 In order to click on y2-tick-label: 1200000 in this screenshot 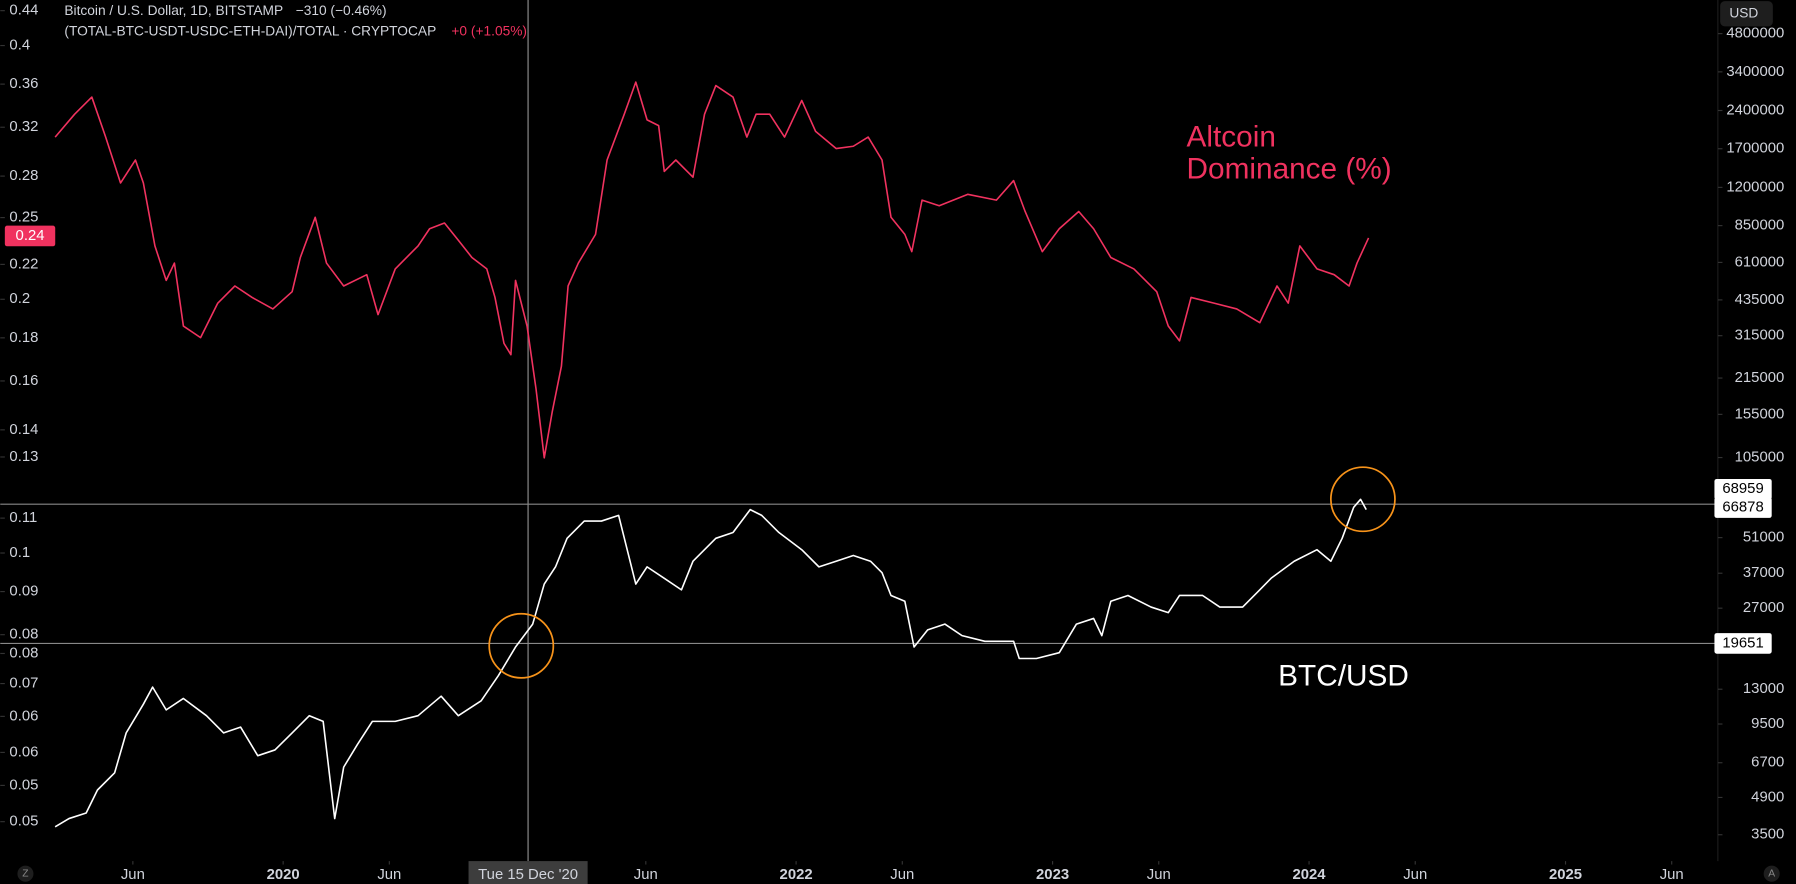, I will do `click(1755, 187)`.